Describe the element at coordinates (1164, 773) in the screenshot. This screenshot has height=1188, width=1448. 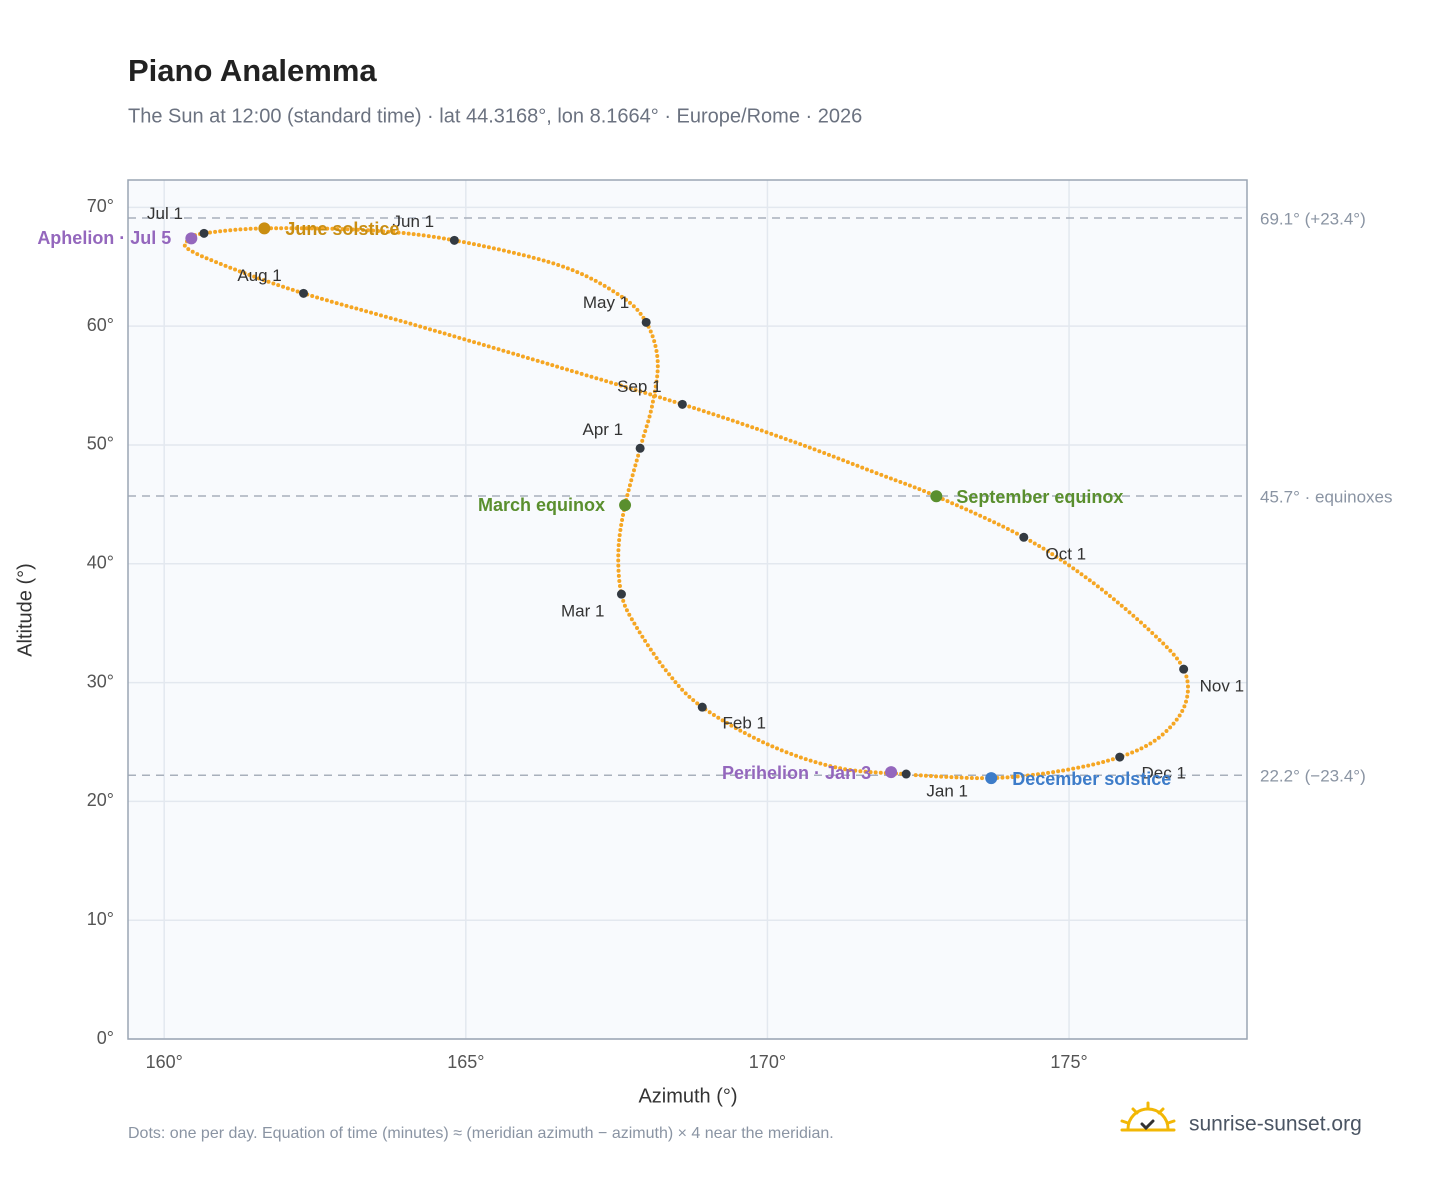
I see `month-label: Dec 1` at that location.